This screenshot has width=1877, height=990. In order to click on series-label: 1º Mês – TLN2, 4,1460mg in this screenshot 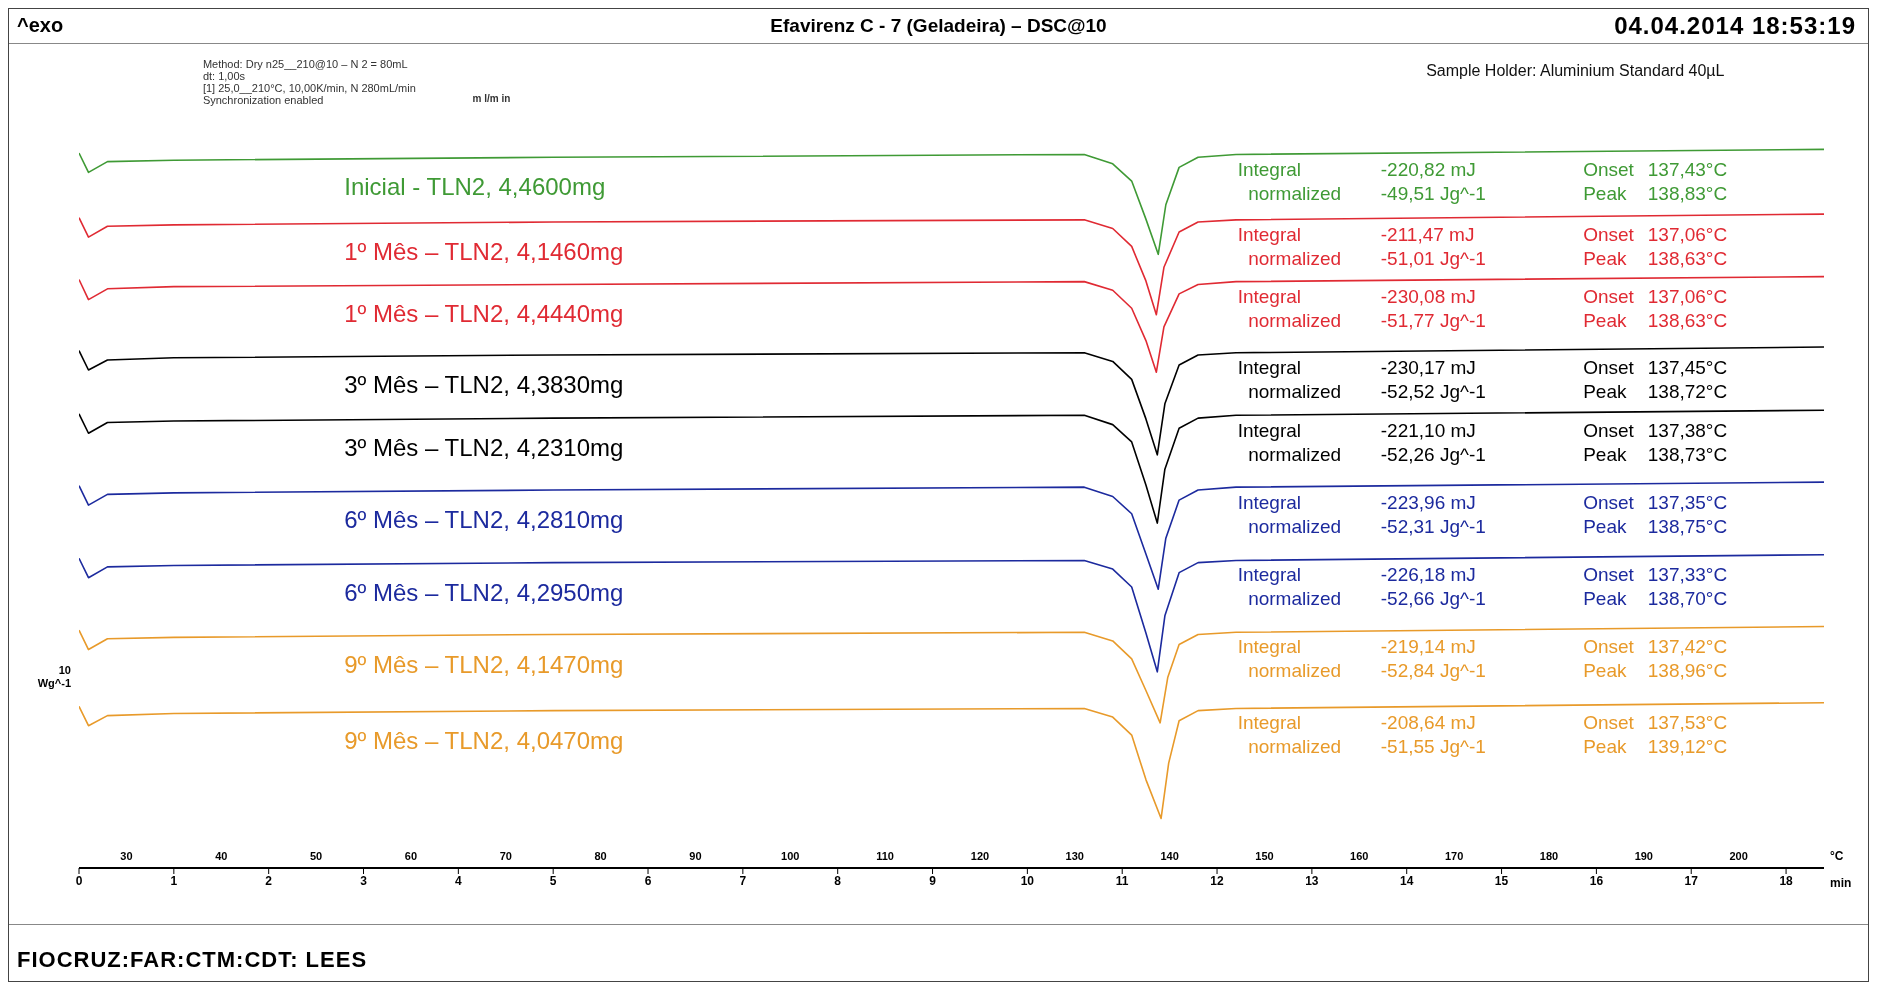, I will do `click(484, 252)`.